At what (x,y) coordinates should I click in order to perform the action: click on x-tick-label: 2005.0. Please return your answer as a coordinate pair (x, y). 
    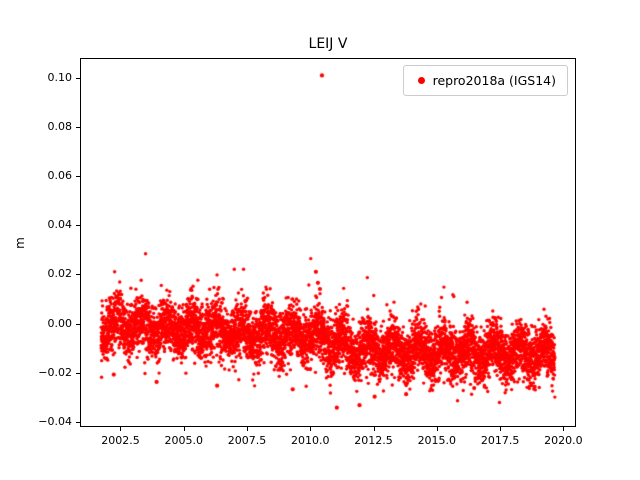
    Looking at the image, I should click on (184, 440).